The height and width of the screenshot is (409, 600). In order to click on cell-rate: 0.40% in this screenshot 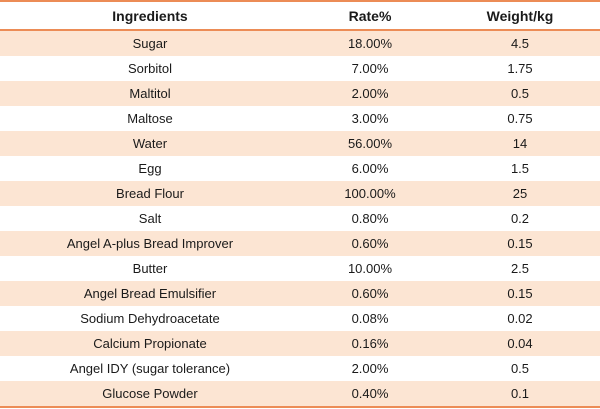, I will do `click(370, 394)`.